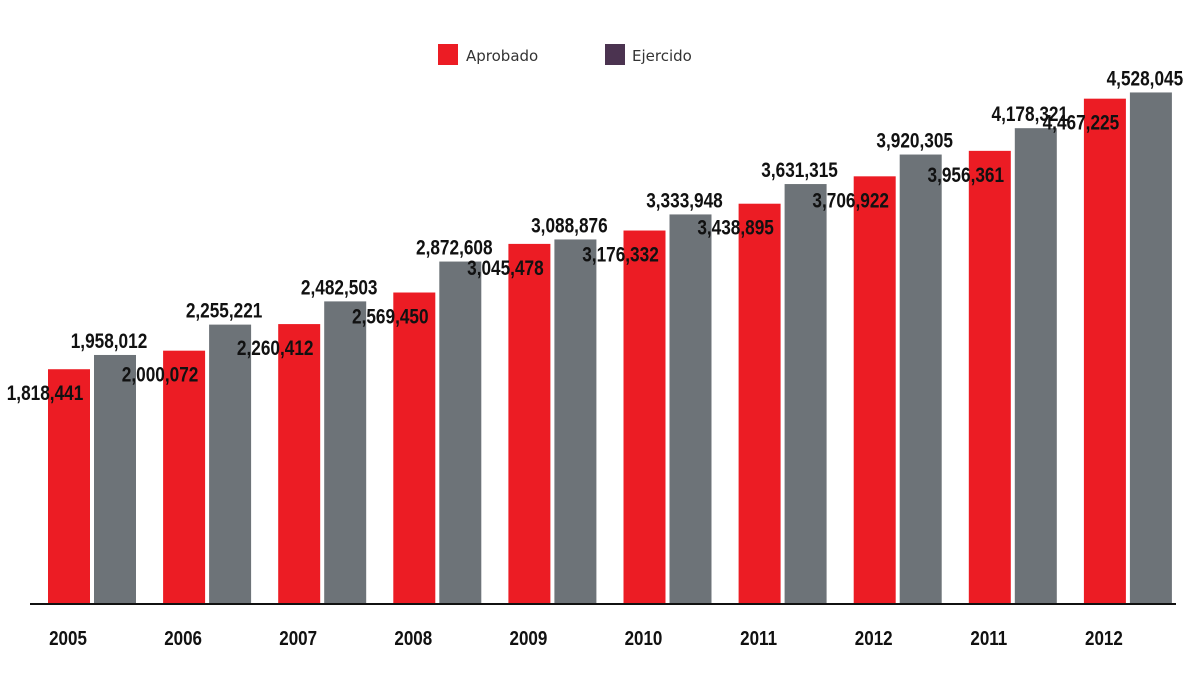  I want to click on legend-swatch-aprobado, so click(448, 54).